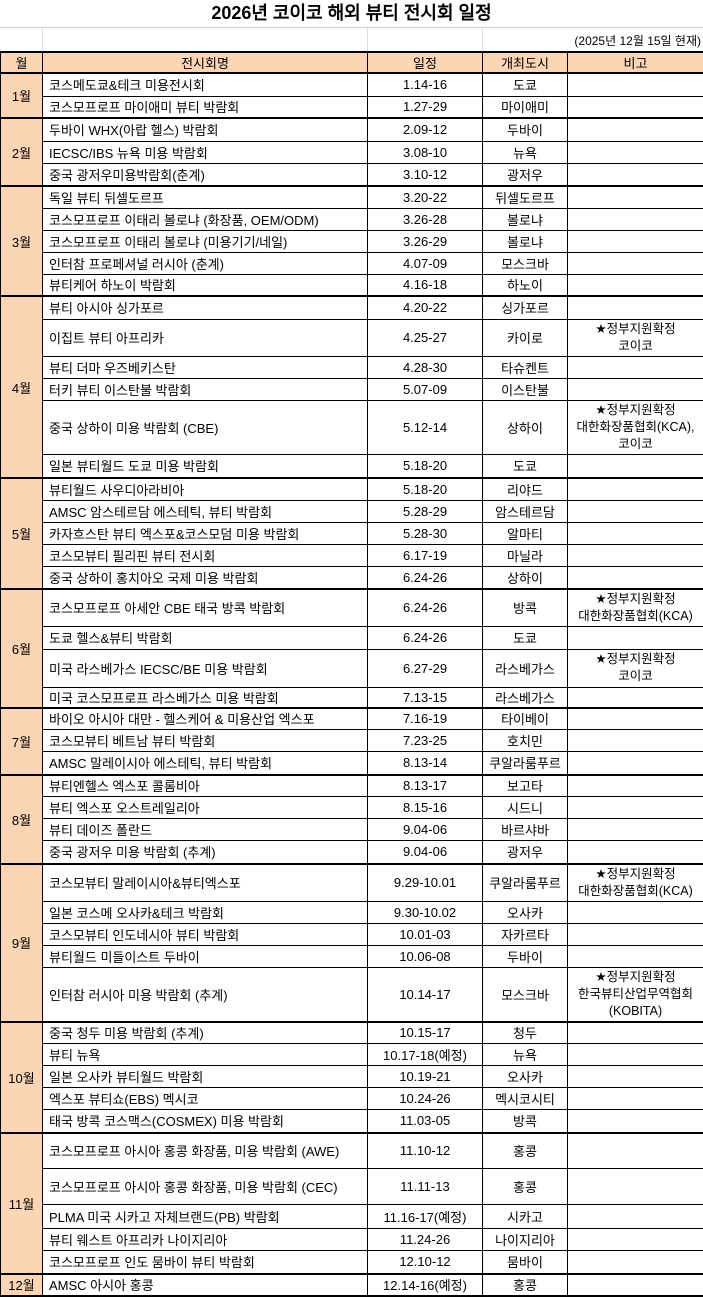  What do you see at coordinates (425, 935) in the screenshot?
I see `exhibition-date: 10.01-03` at bounding box center [425, 935].